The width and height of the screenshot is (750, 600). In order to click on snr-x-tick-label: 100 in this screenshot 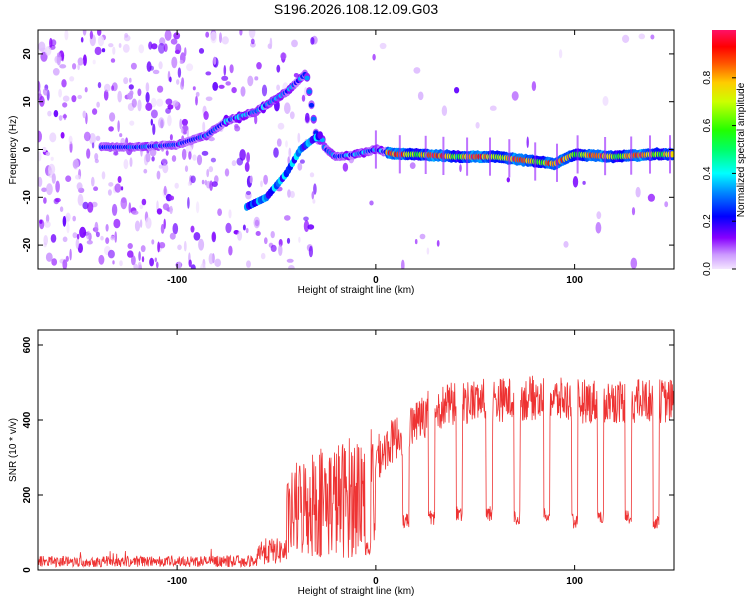, I will do `click(574, 581)`.